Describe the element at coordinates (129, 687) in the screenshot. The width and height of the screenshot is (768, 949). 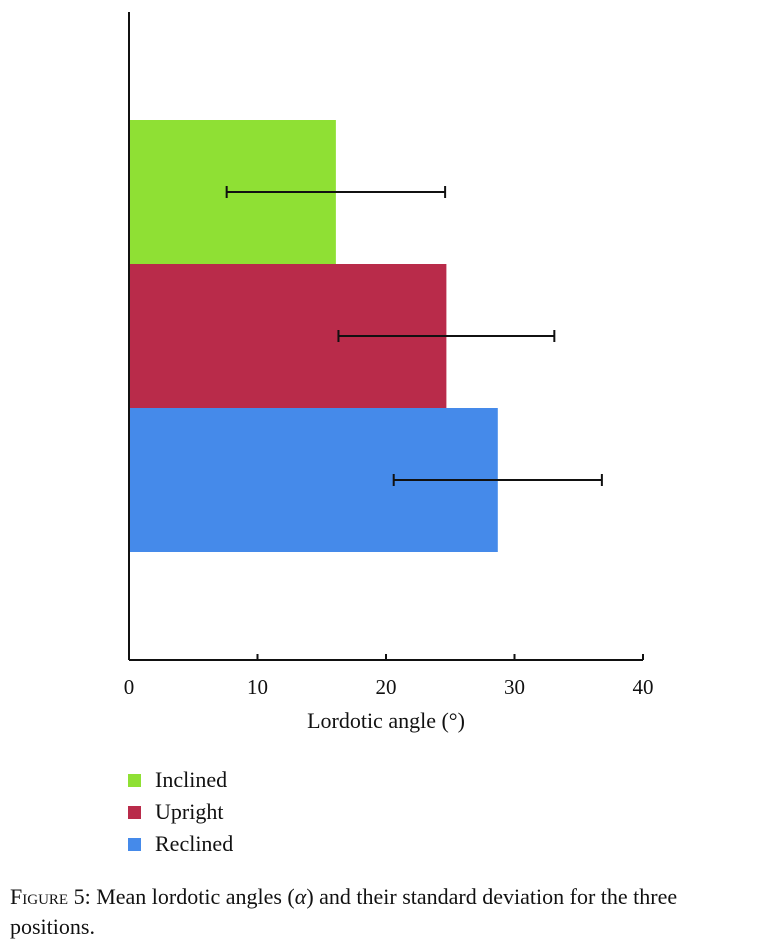
I see `x-tick-label-0: 0` at that location.